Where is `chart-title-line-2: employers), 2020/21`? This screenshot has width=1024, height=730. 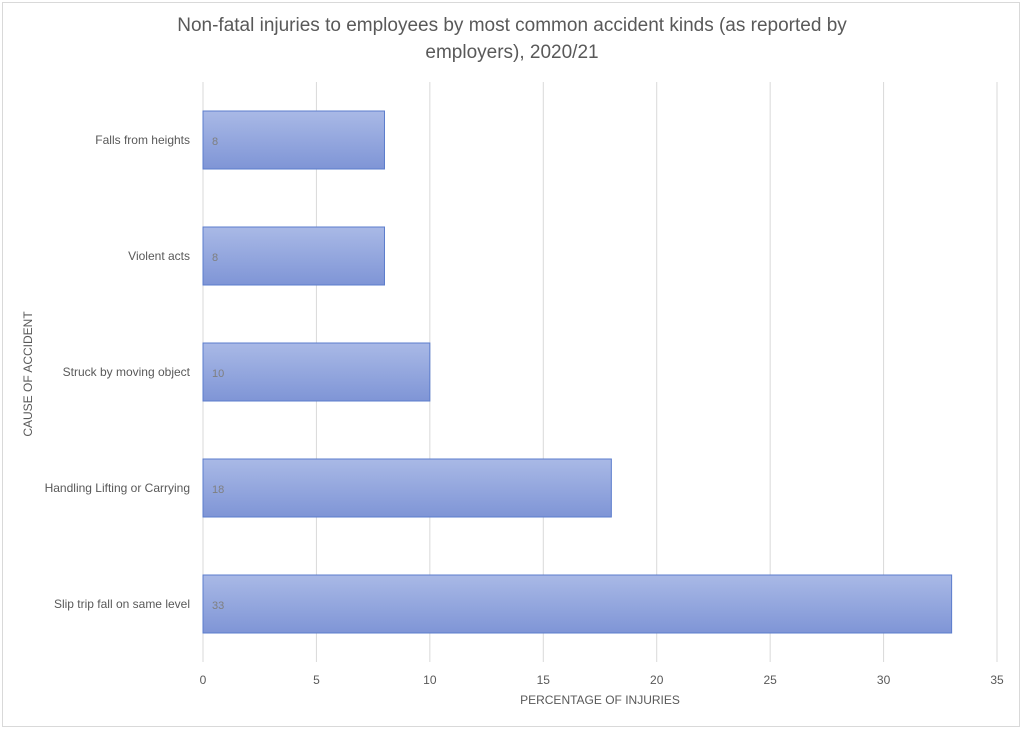
chart-title-line-2: employers), 2020/21 is located at coordinates (512, 52).